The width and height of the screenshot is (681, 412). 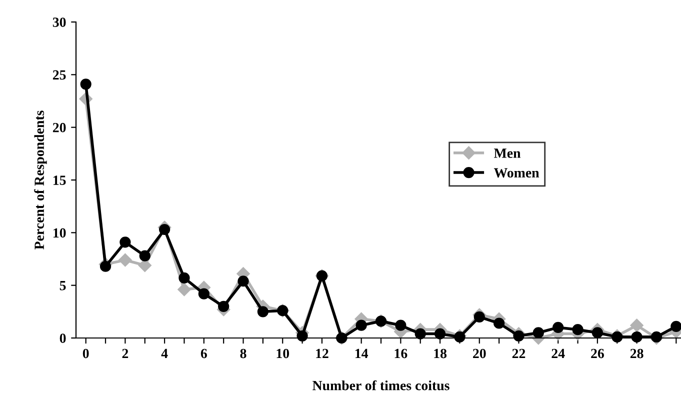 What do you see at coordinates (361, 353) in the screenshot?
I see `x-tick-label: 14` at bounding box center [361, 353].